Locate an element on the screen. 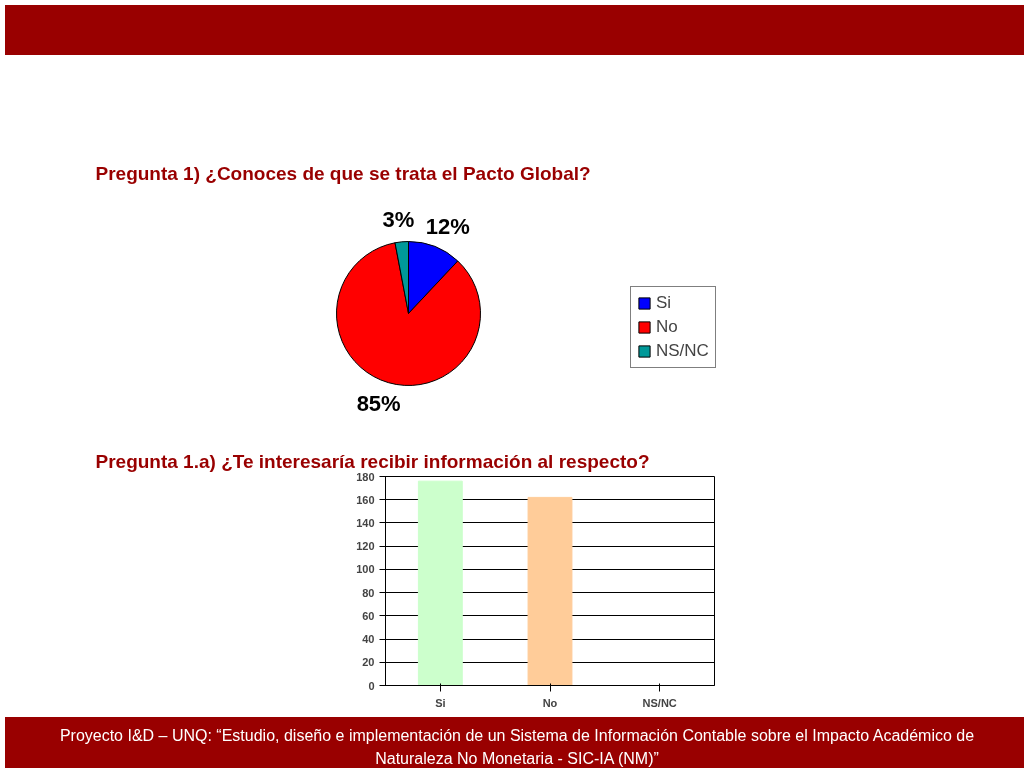 This screenshot has width=1024, height=768. y-tick-label: 40 is located at coordinates (368, 639).